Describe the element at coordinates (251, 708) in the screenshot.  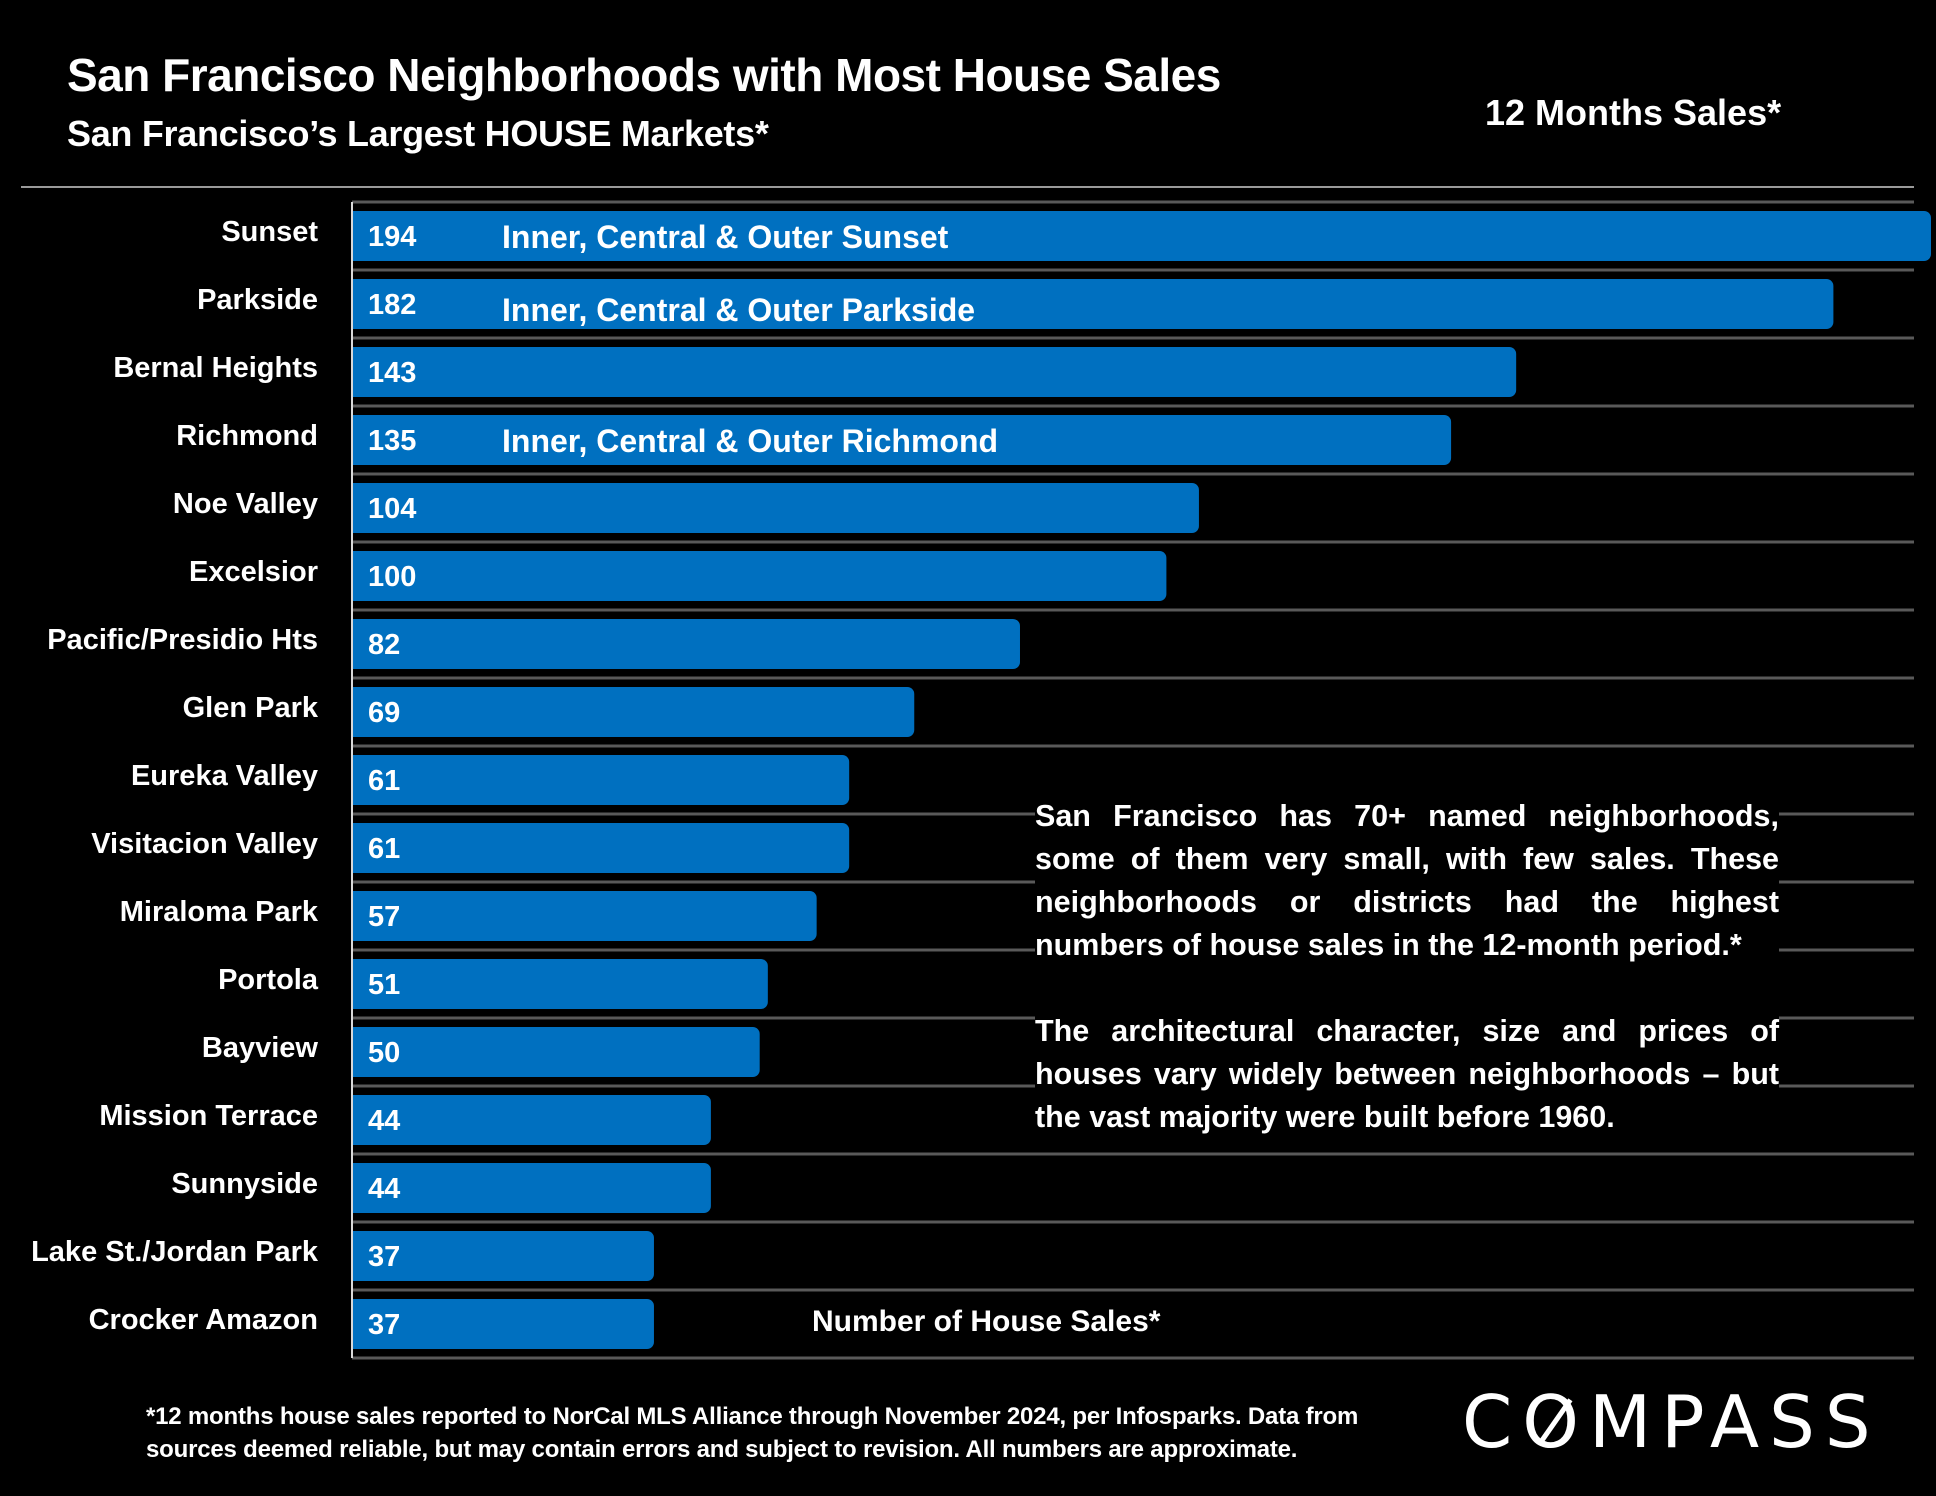
I see `category-label: Glen Park` at that location.